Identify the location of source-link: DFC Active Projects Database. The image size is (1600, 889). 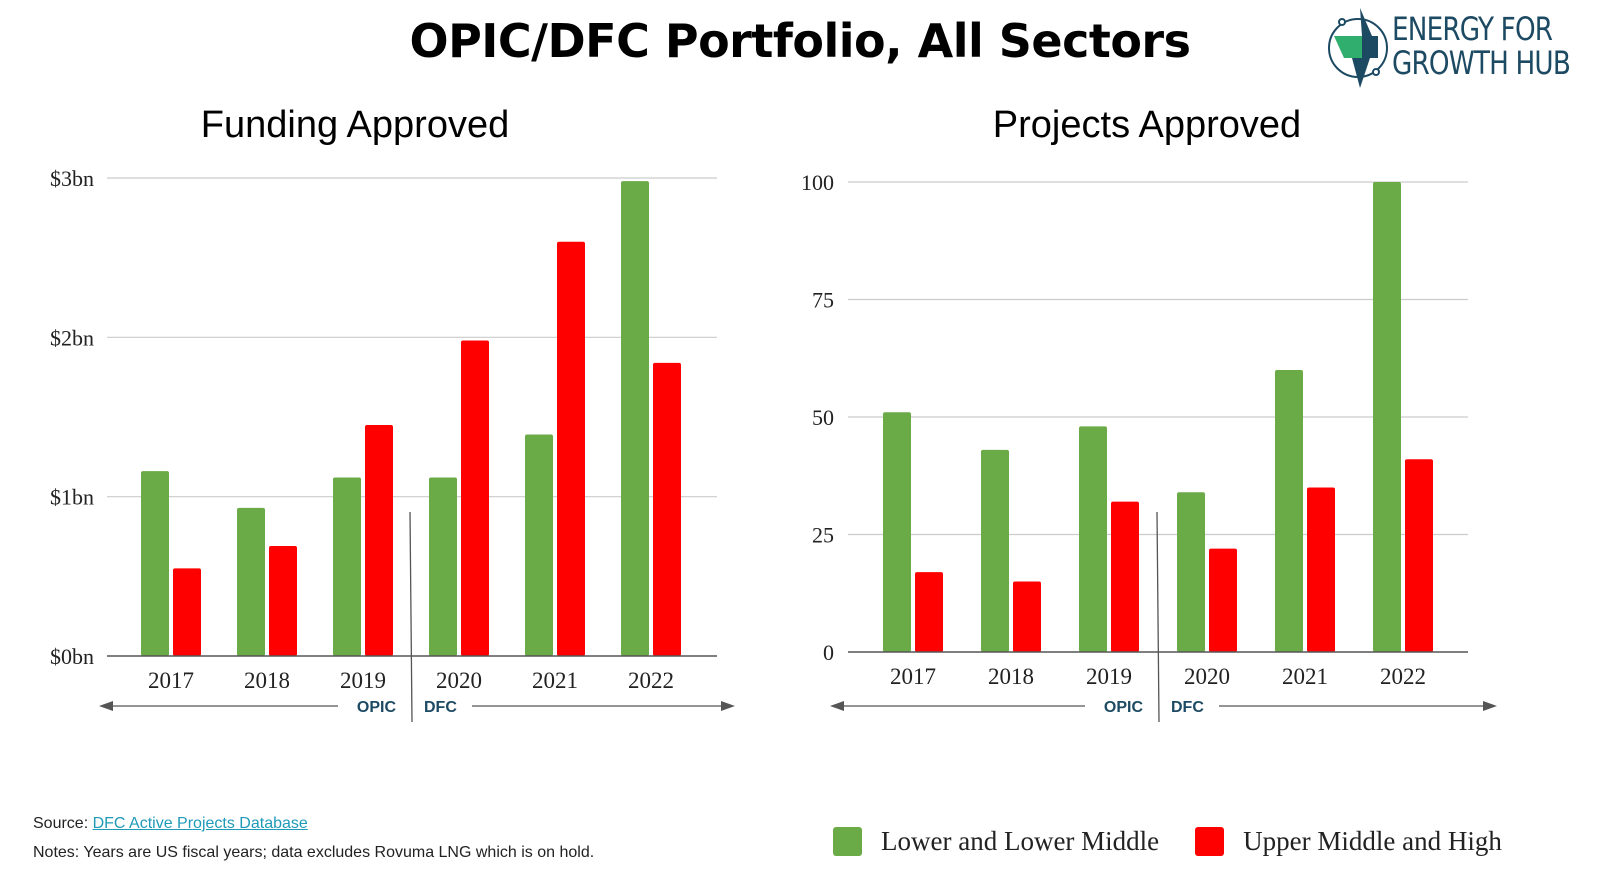
(200, 823).